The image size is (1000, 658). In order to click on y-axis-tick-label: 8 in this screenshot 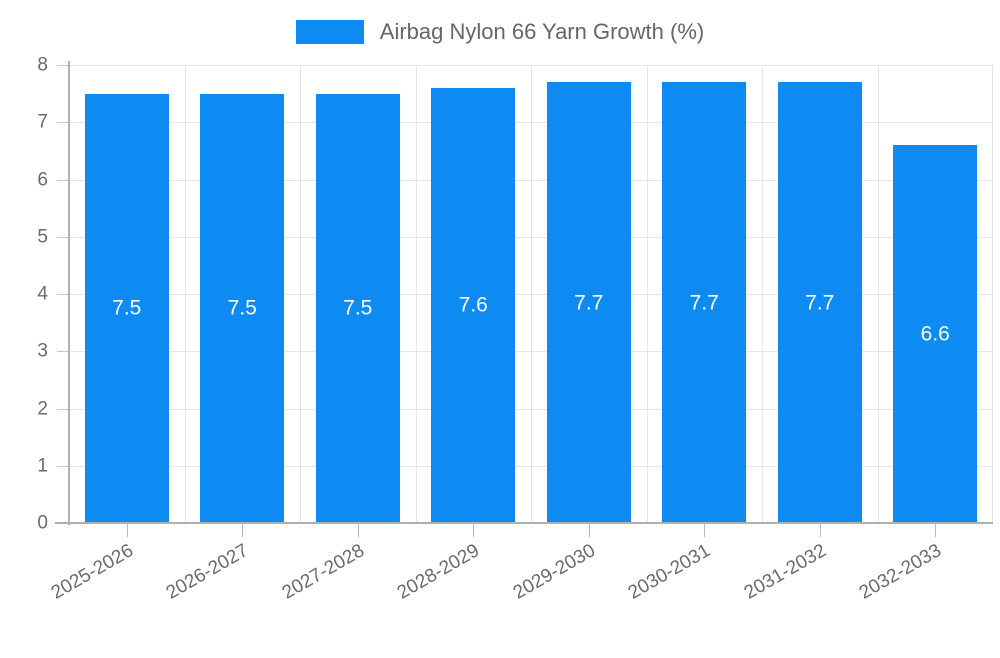, I will do `click(42, 65)`.